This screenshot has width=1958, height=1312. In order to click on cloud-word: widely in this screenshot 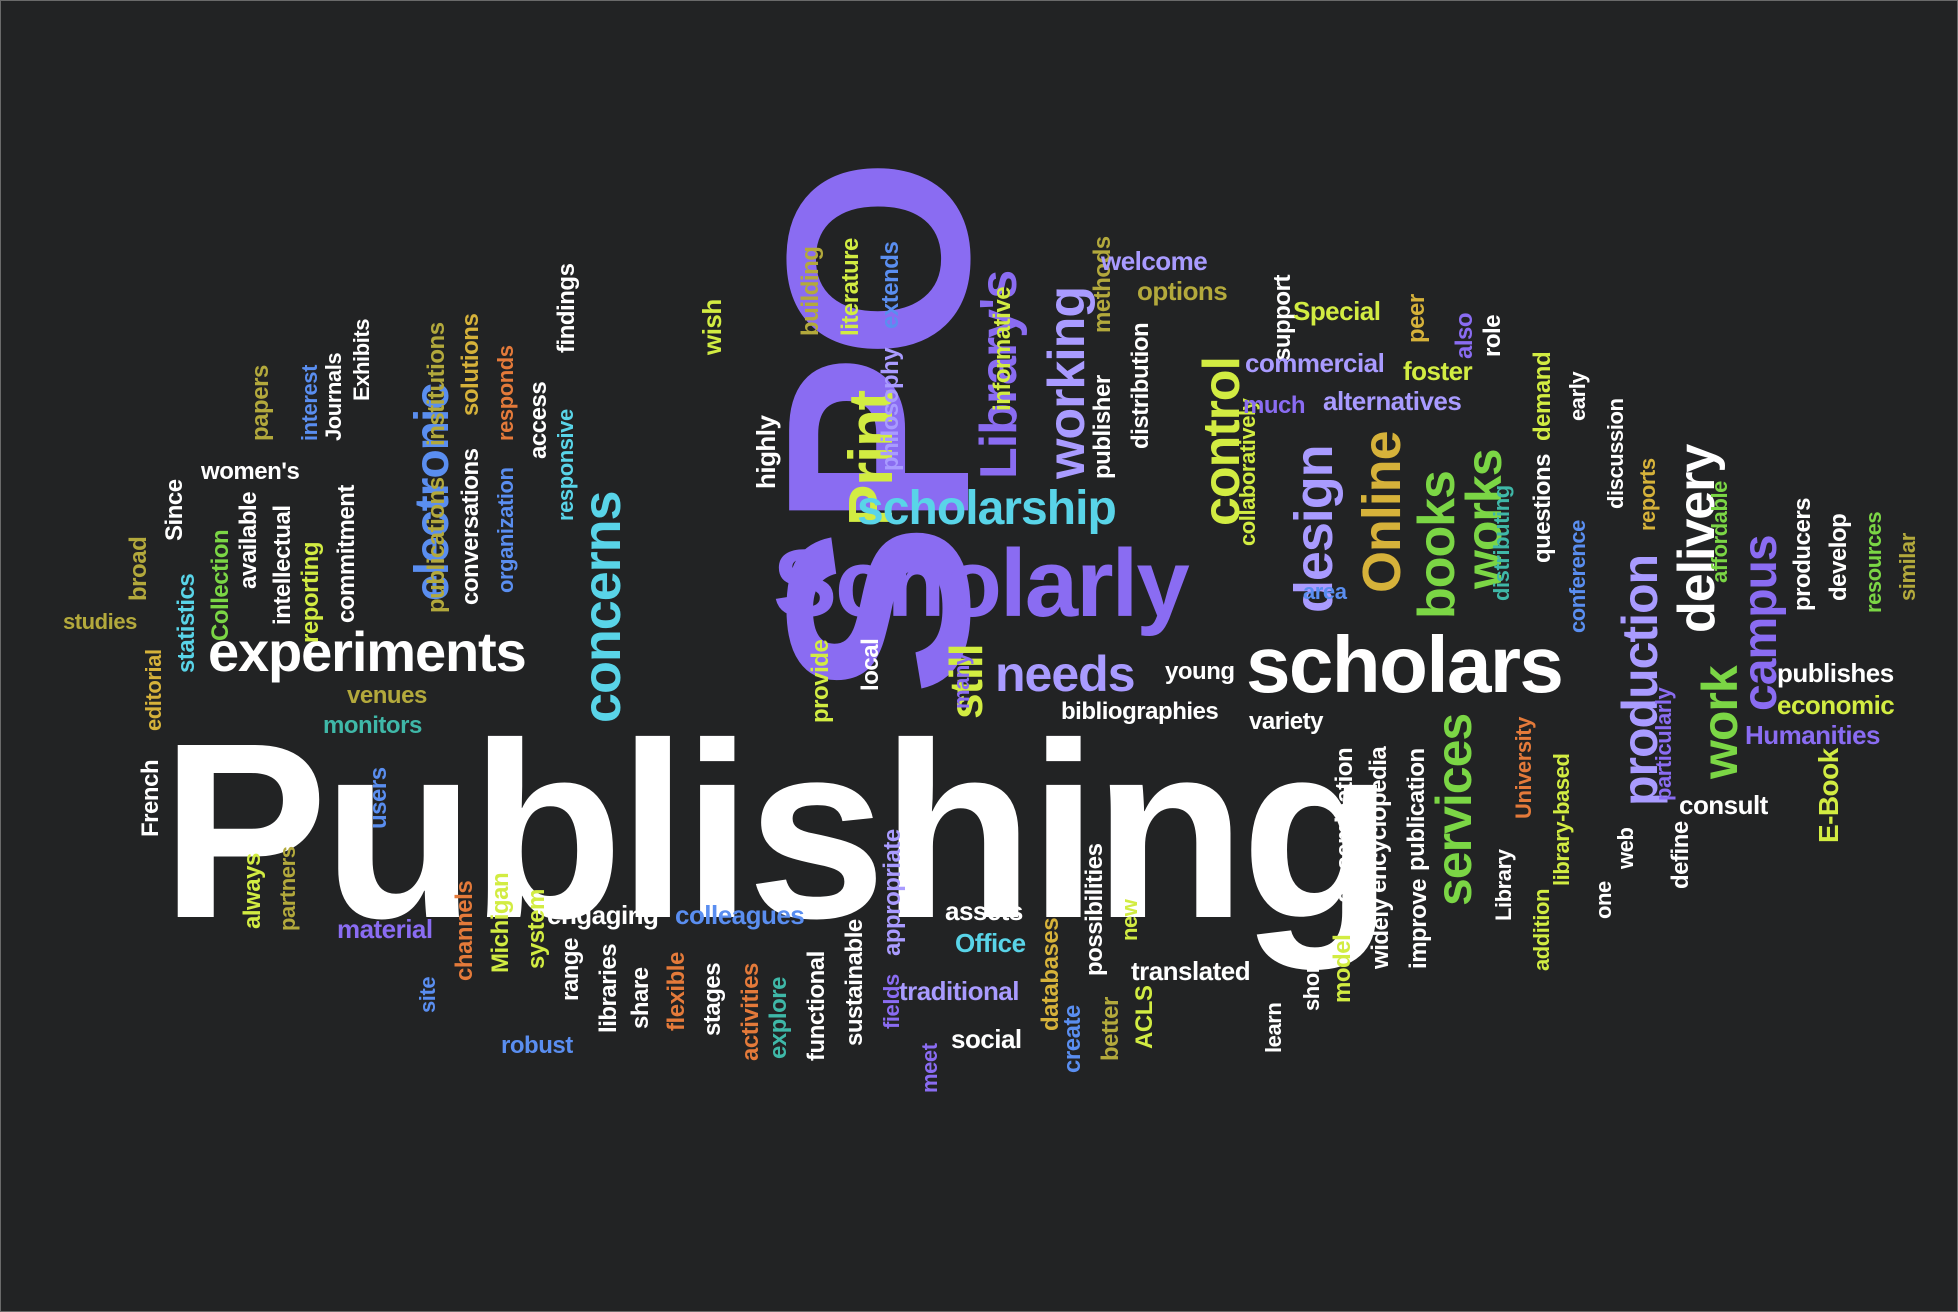, I will do `click(1380, 933)`.